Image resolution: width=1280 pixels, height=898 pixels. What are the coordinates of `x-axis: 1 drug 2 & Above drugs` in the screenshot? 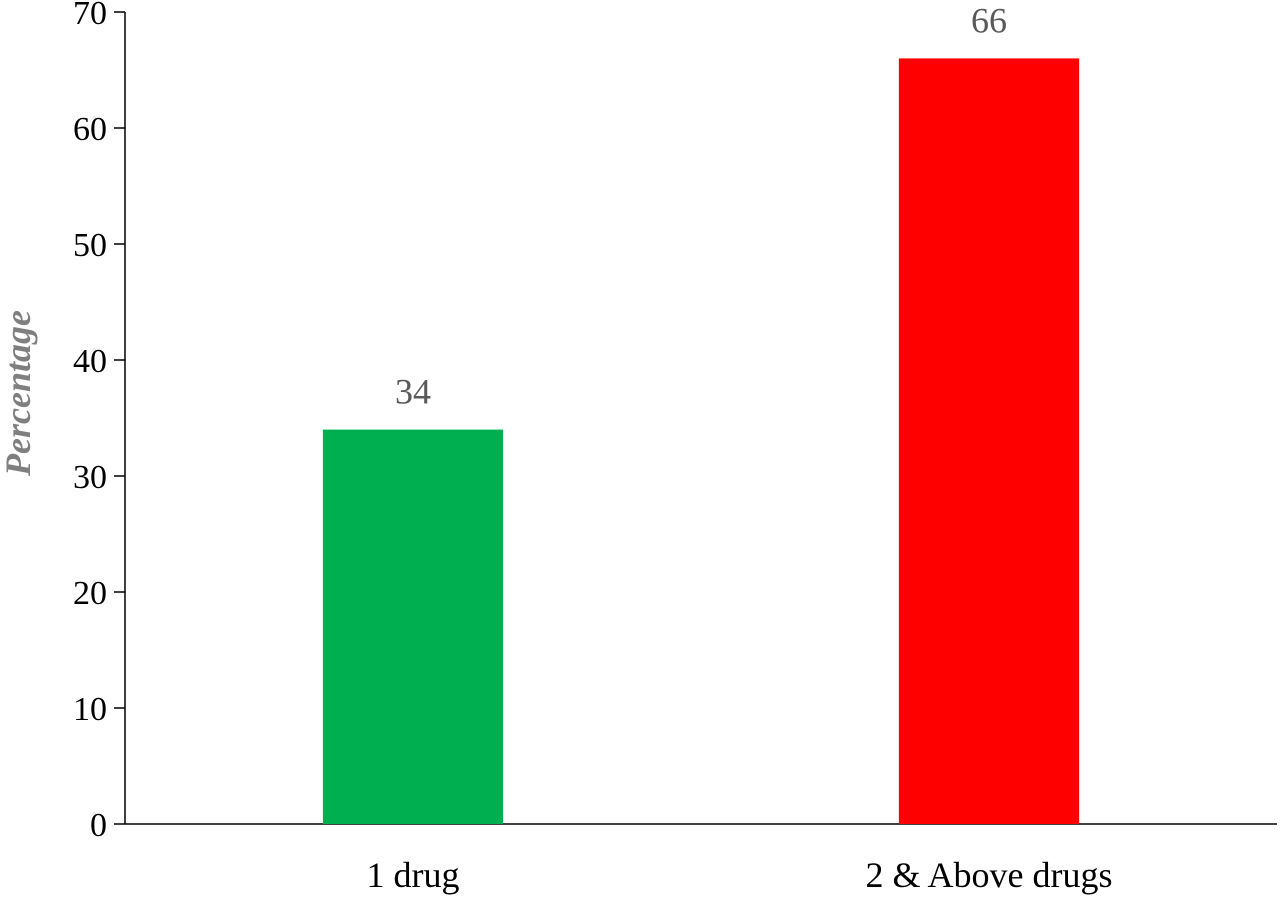 It's located at (701, 859).